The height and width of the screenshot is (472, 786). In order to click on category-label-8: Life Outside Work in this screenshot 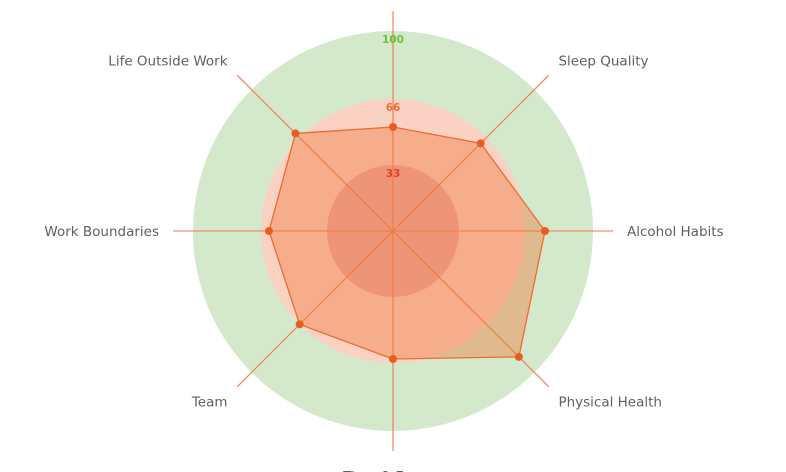, I will do `click(167, 62)`.